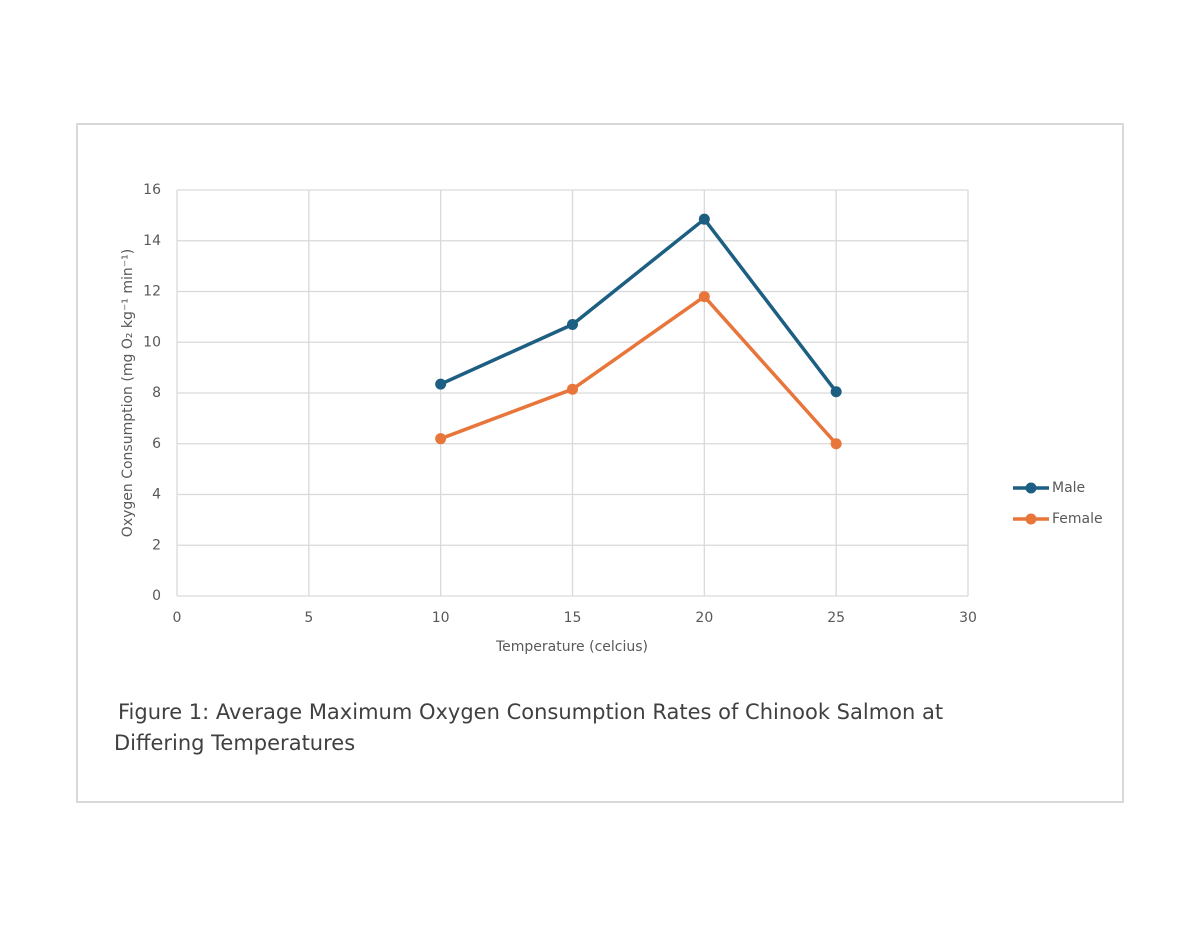 Image resolution: width=1200 pixels, height=927 pixels. I want to click on x-tick-label: 5, so click(308, 618).